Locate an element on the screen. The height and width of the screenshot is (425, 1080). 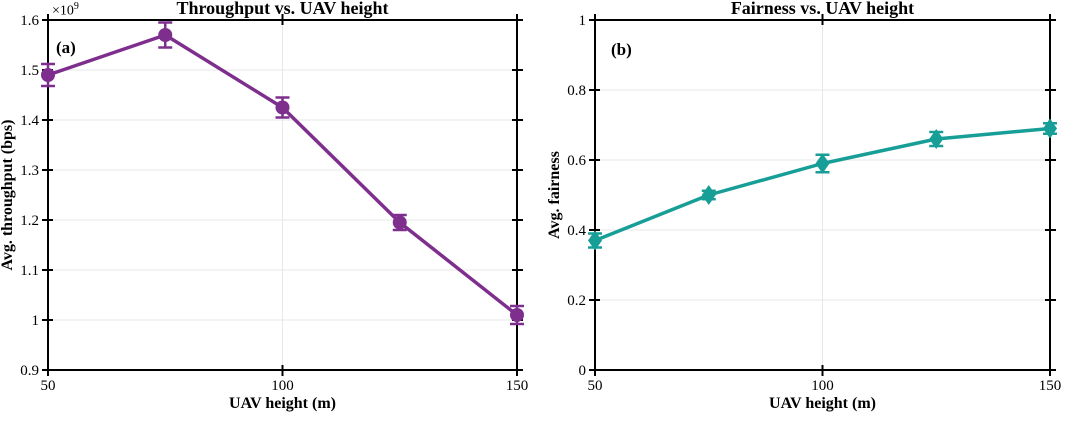
y-tick-label: 0.2 is located at coordinates (576, 301).